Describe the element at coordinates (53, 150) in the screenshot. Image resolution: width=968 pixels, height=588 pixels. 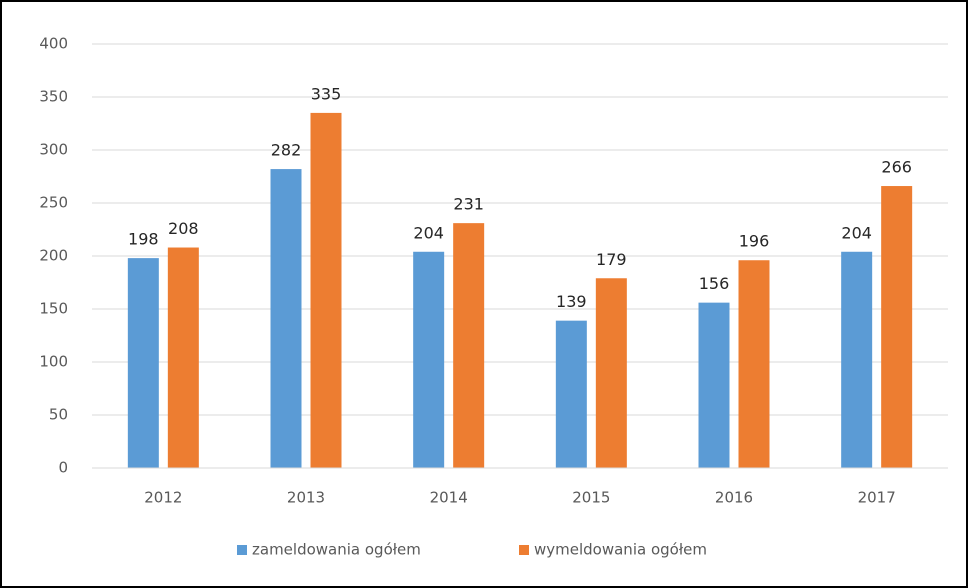
I see `y-tick-label: 300` at that location.